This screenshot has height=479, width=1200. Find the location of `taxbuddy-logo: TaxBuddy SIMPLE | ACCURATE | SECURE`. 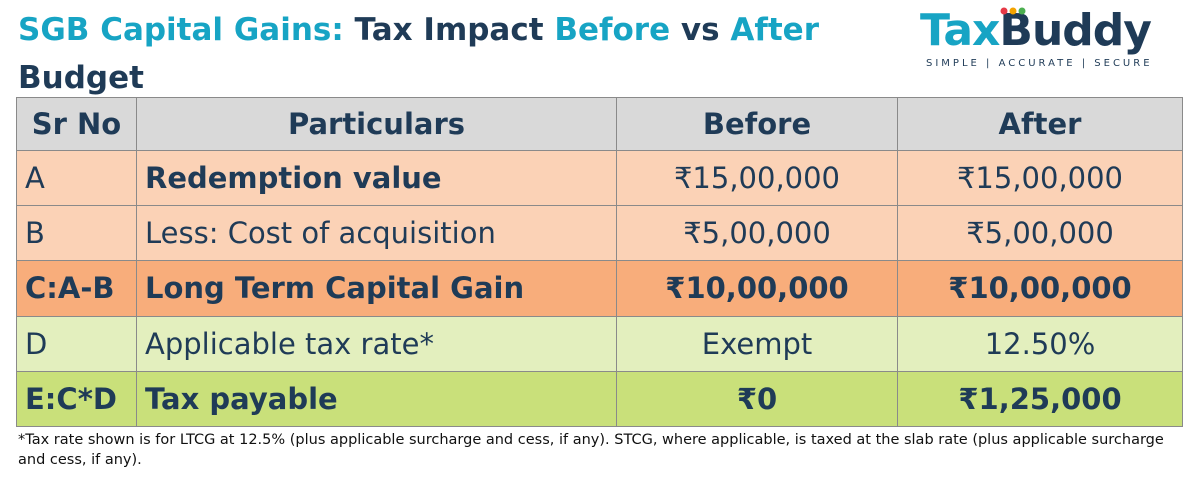

taxbuddy-logo: TaxBuddy SIMPLE | ACCURATE | SECURE is located at coordinates (1040, 38).